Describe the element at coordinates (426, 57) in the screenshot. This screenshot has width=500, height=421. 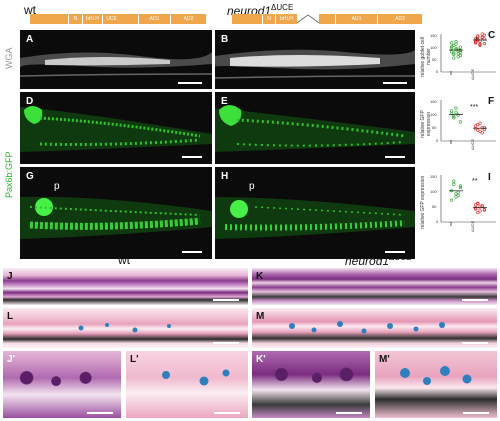
I see `plot-c-ylabel: relative goblet cell number` at that location.